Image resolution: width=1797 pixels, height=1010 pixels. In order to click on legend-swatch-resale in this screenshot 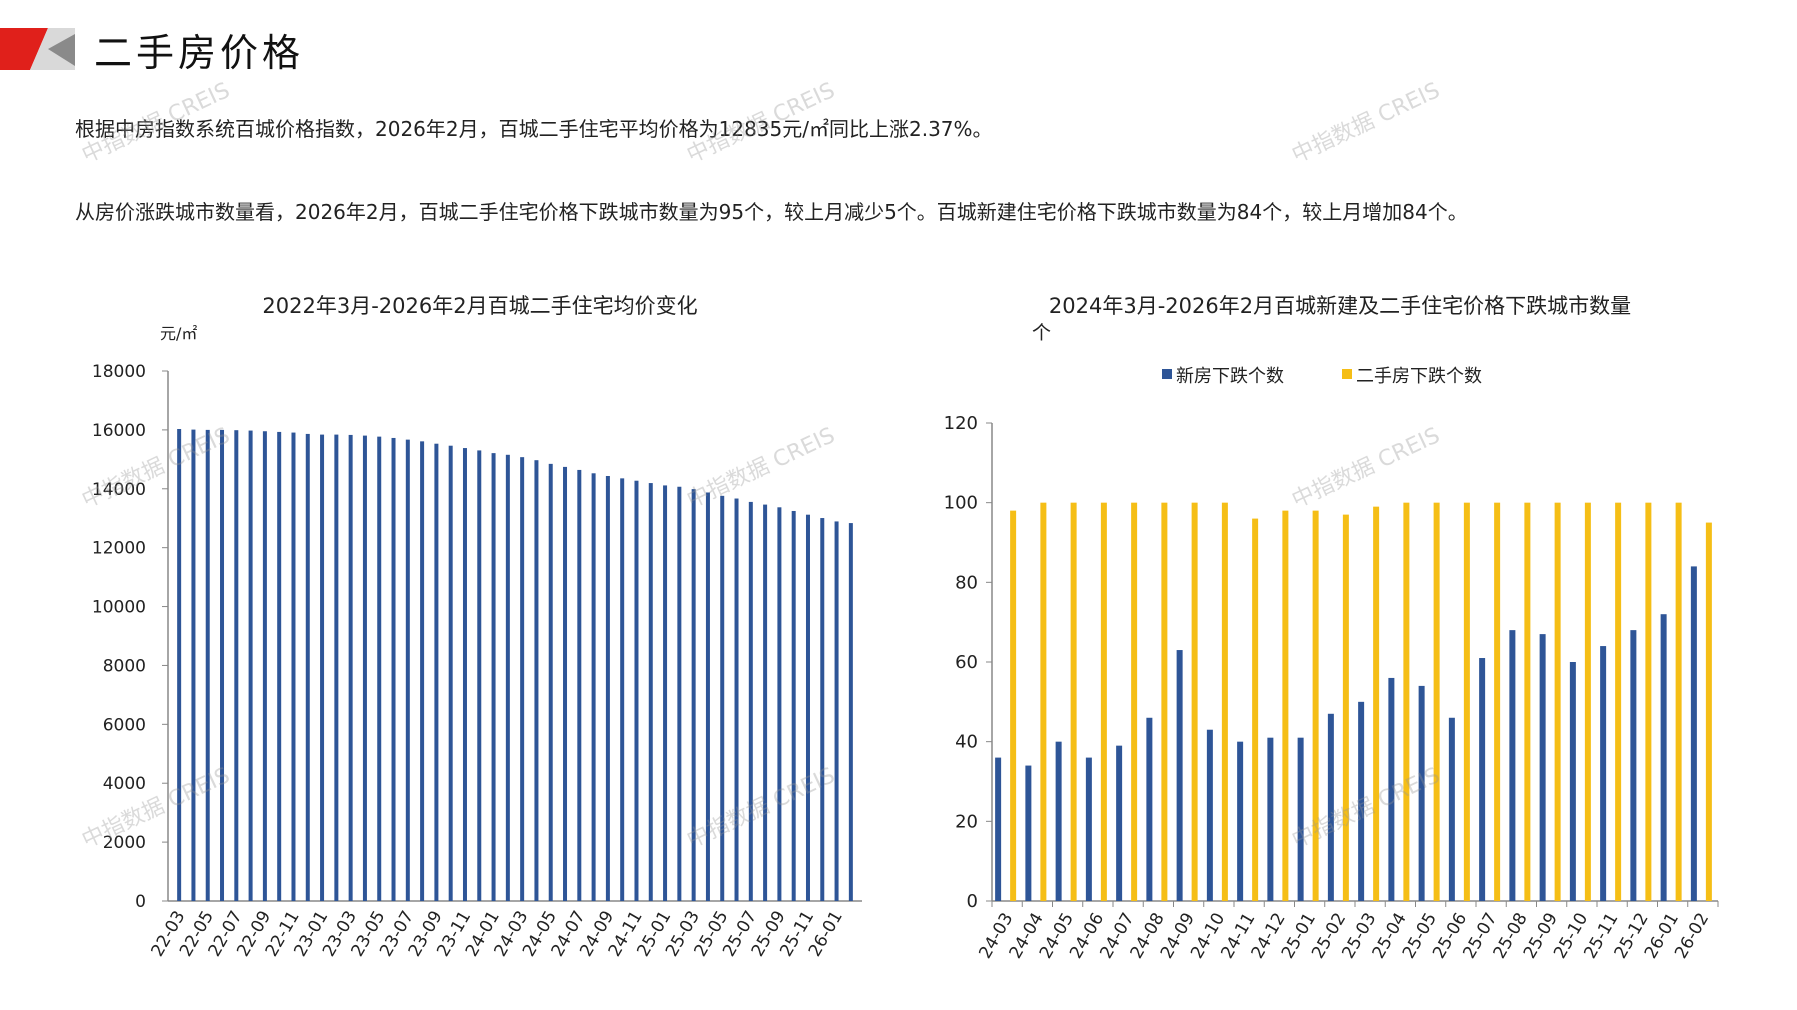, I will do `click(1347, 374)`.